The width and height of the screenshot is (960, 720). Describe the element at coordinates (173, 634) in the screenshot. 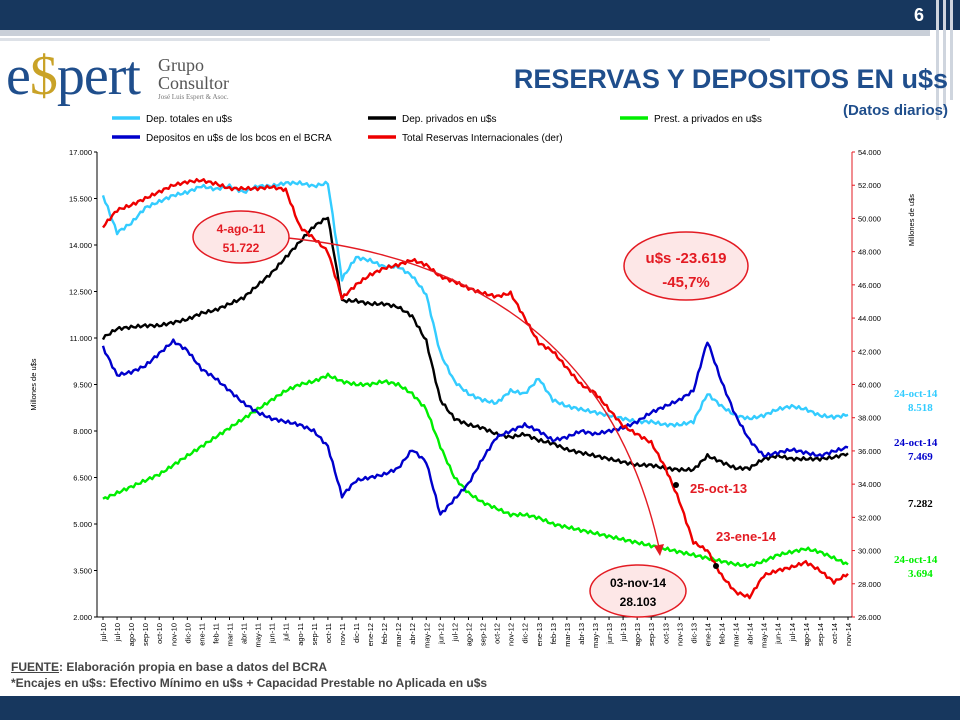

I see `x-tick-label: nov-10` at that location.